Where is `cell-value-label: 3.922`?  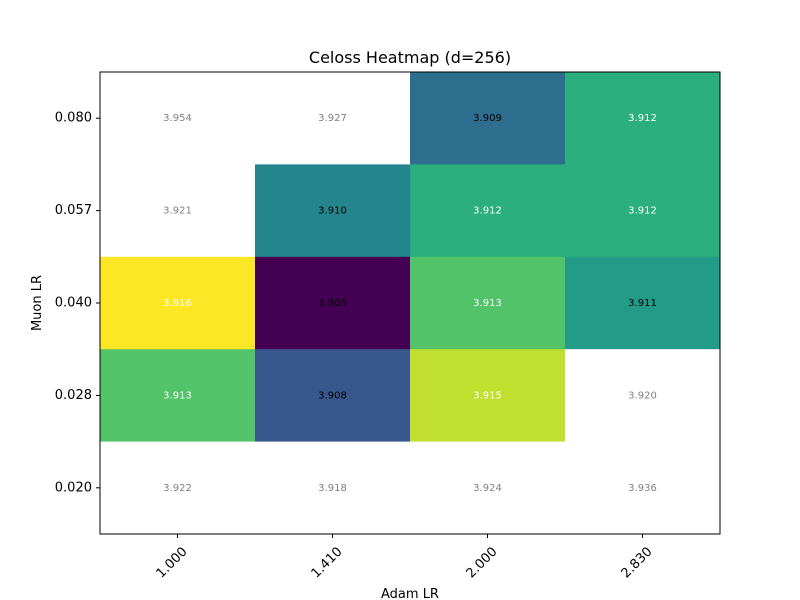 cell-value-label: 3.922 is located at coordinates (177, 488).